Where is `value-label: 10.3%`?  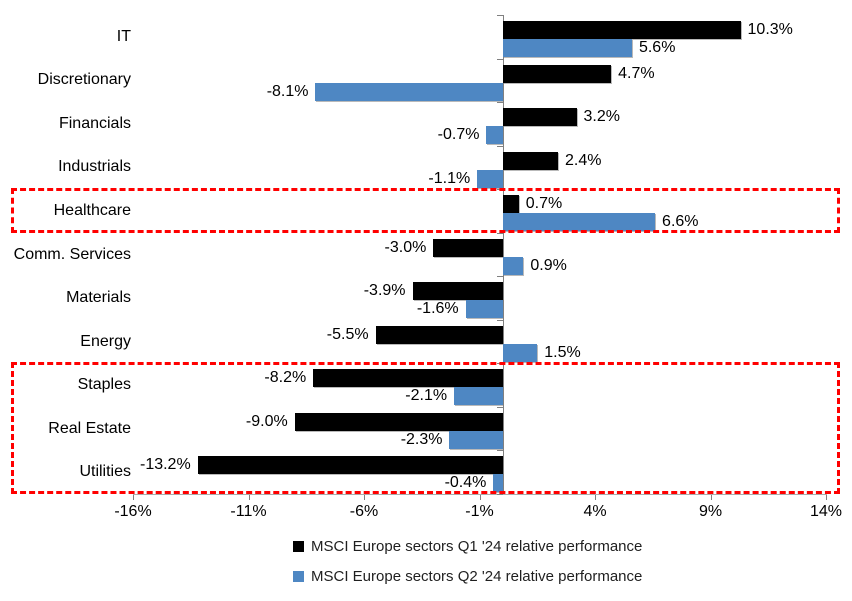 value-label: 10.3% is located at coordinates (770, 29).